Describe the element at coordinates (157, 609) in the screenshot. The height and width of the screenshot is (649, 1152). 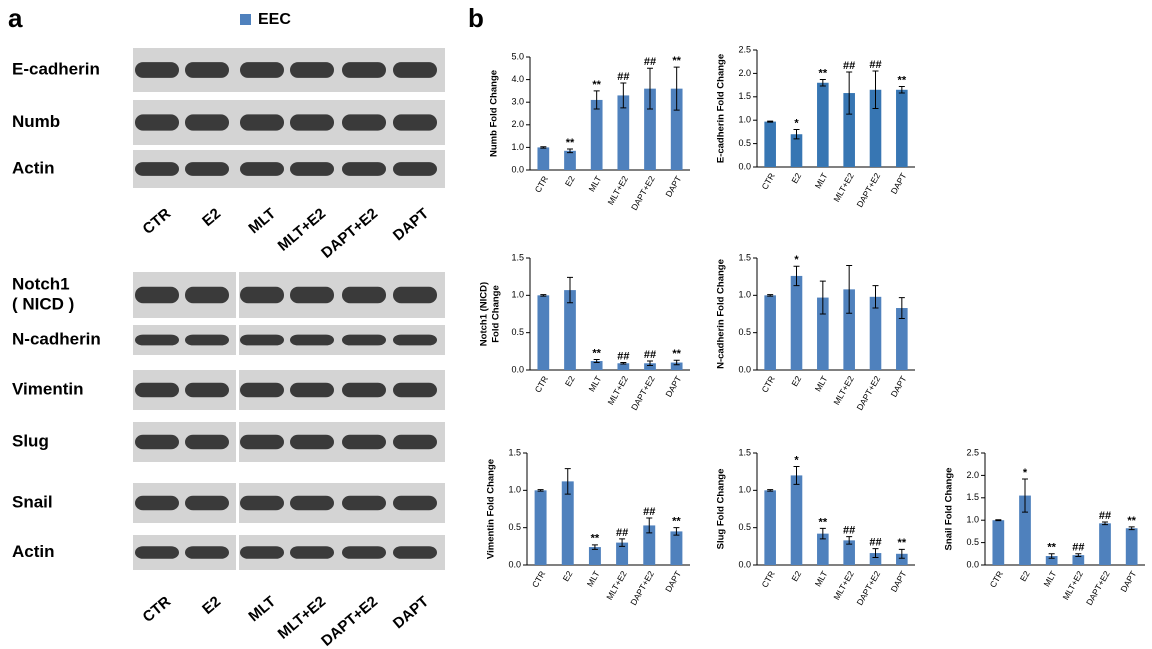
I see `lane-label: CTR` at that location.